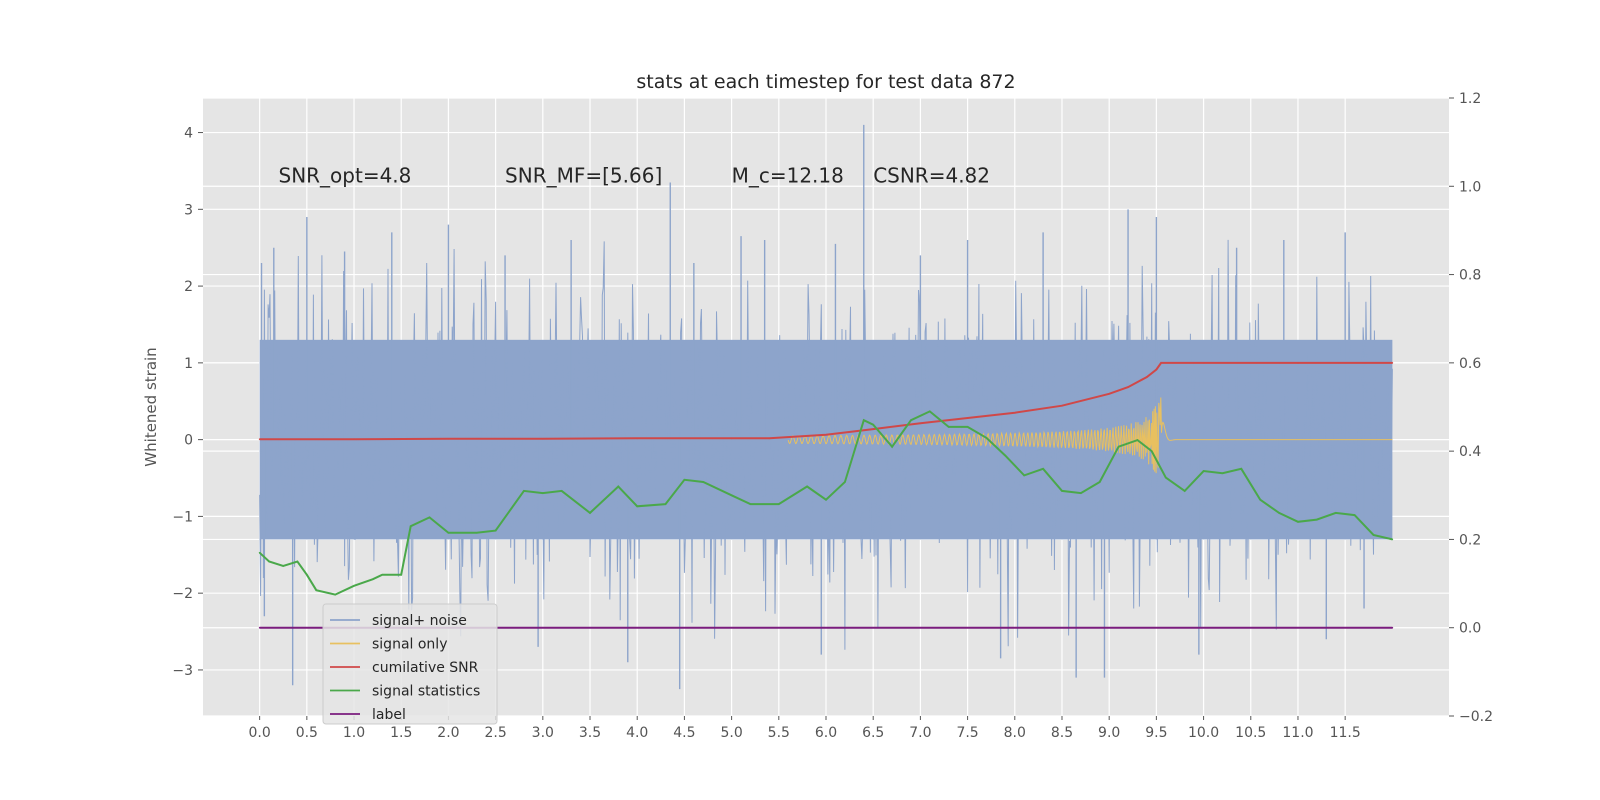 Image resolution: width=1600 pixels, height=800 pixels. I want to click on x-tick-label: 3.5, so click(590, 733).